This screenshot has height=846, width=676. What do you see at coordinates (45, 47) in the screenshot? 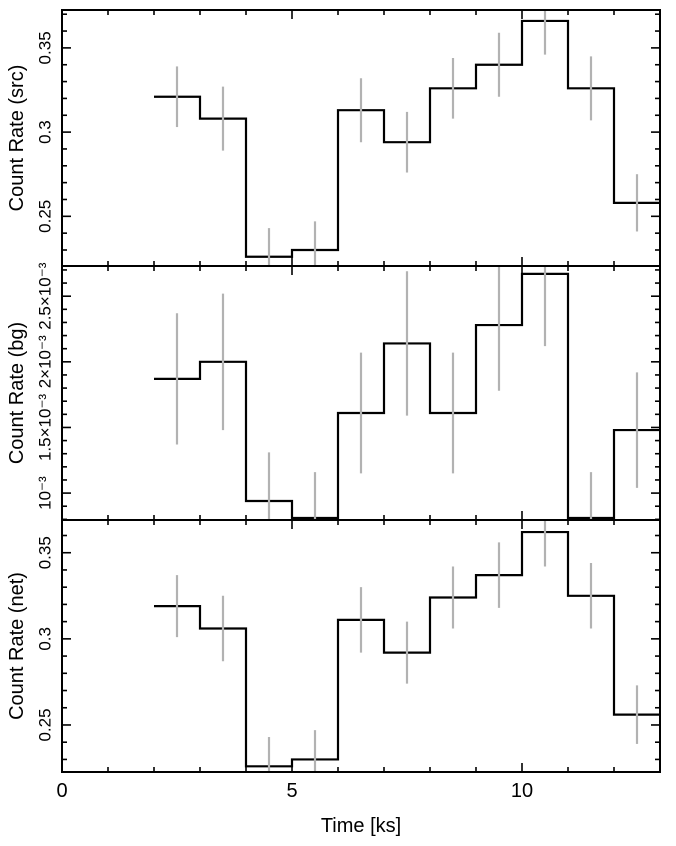
I see `y-tick-label-src: 0.35` at bounding box center [45, 47].